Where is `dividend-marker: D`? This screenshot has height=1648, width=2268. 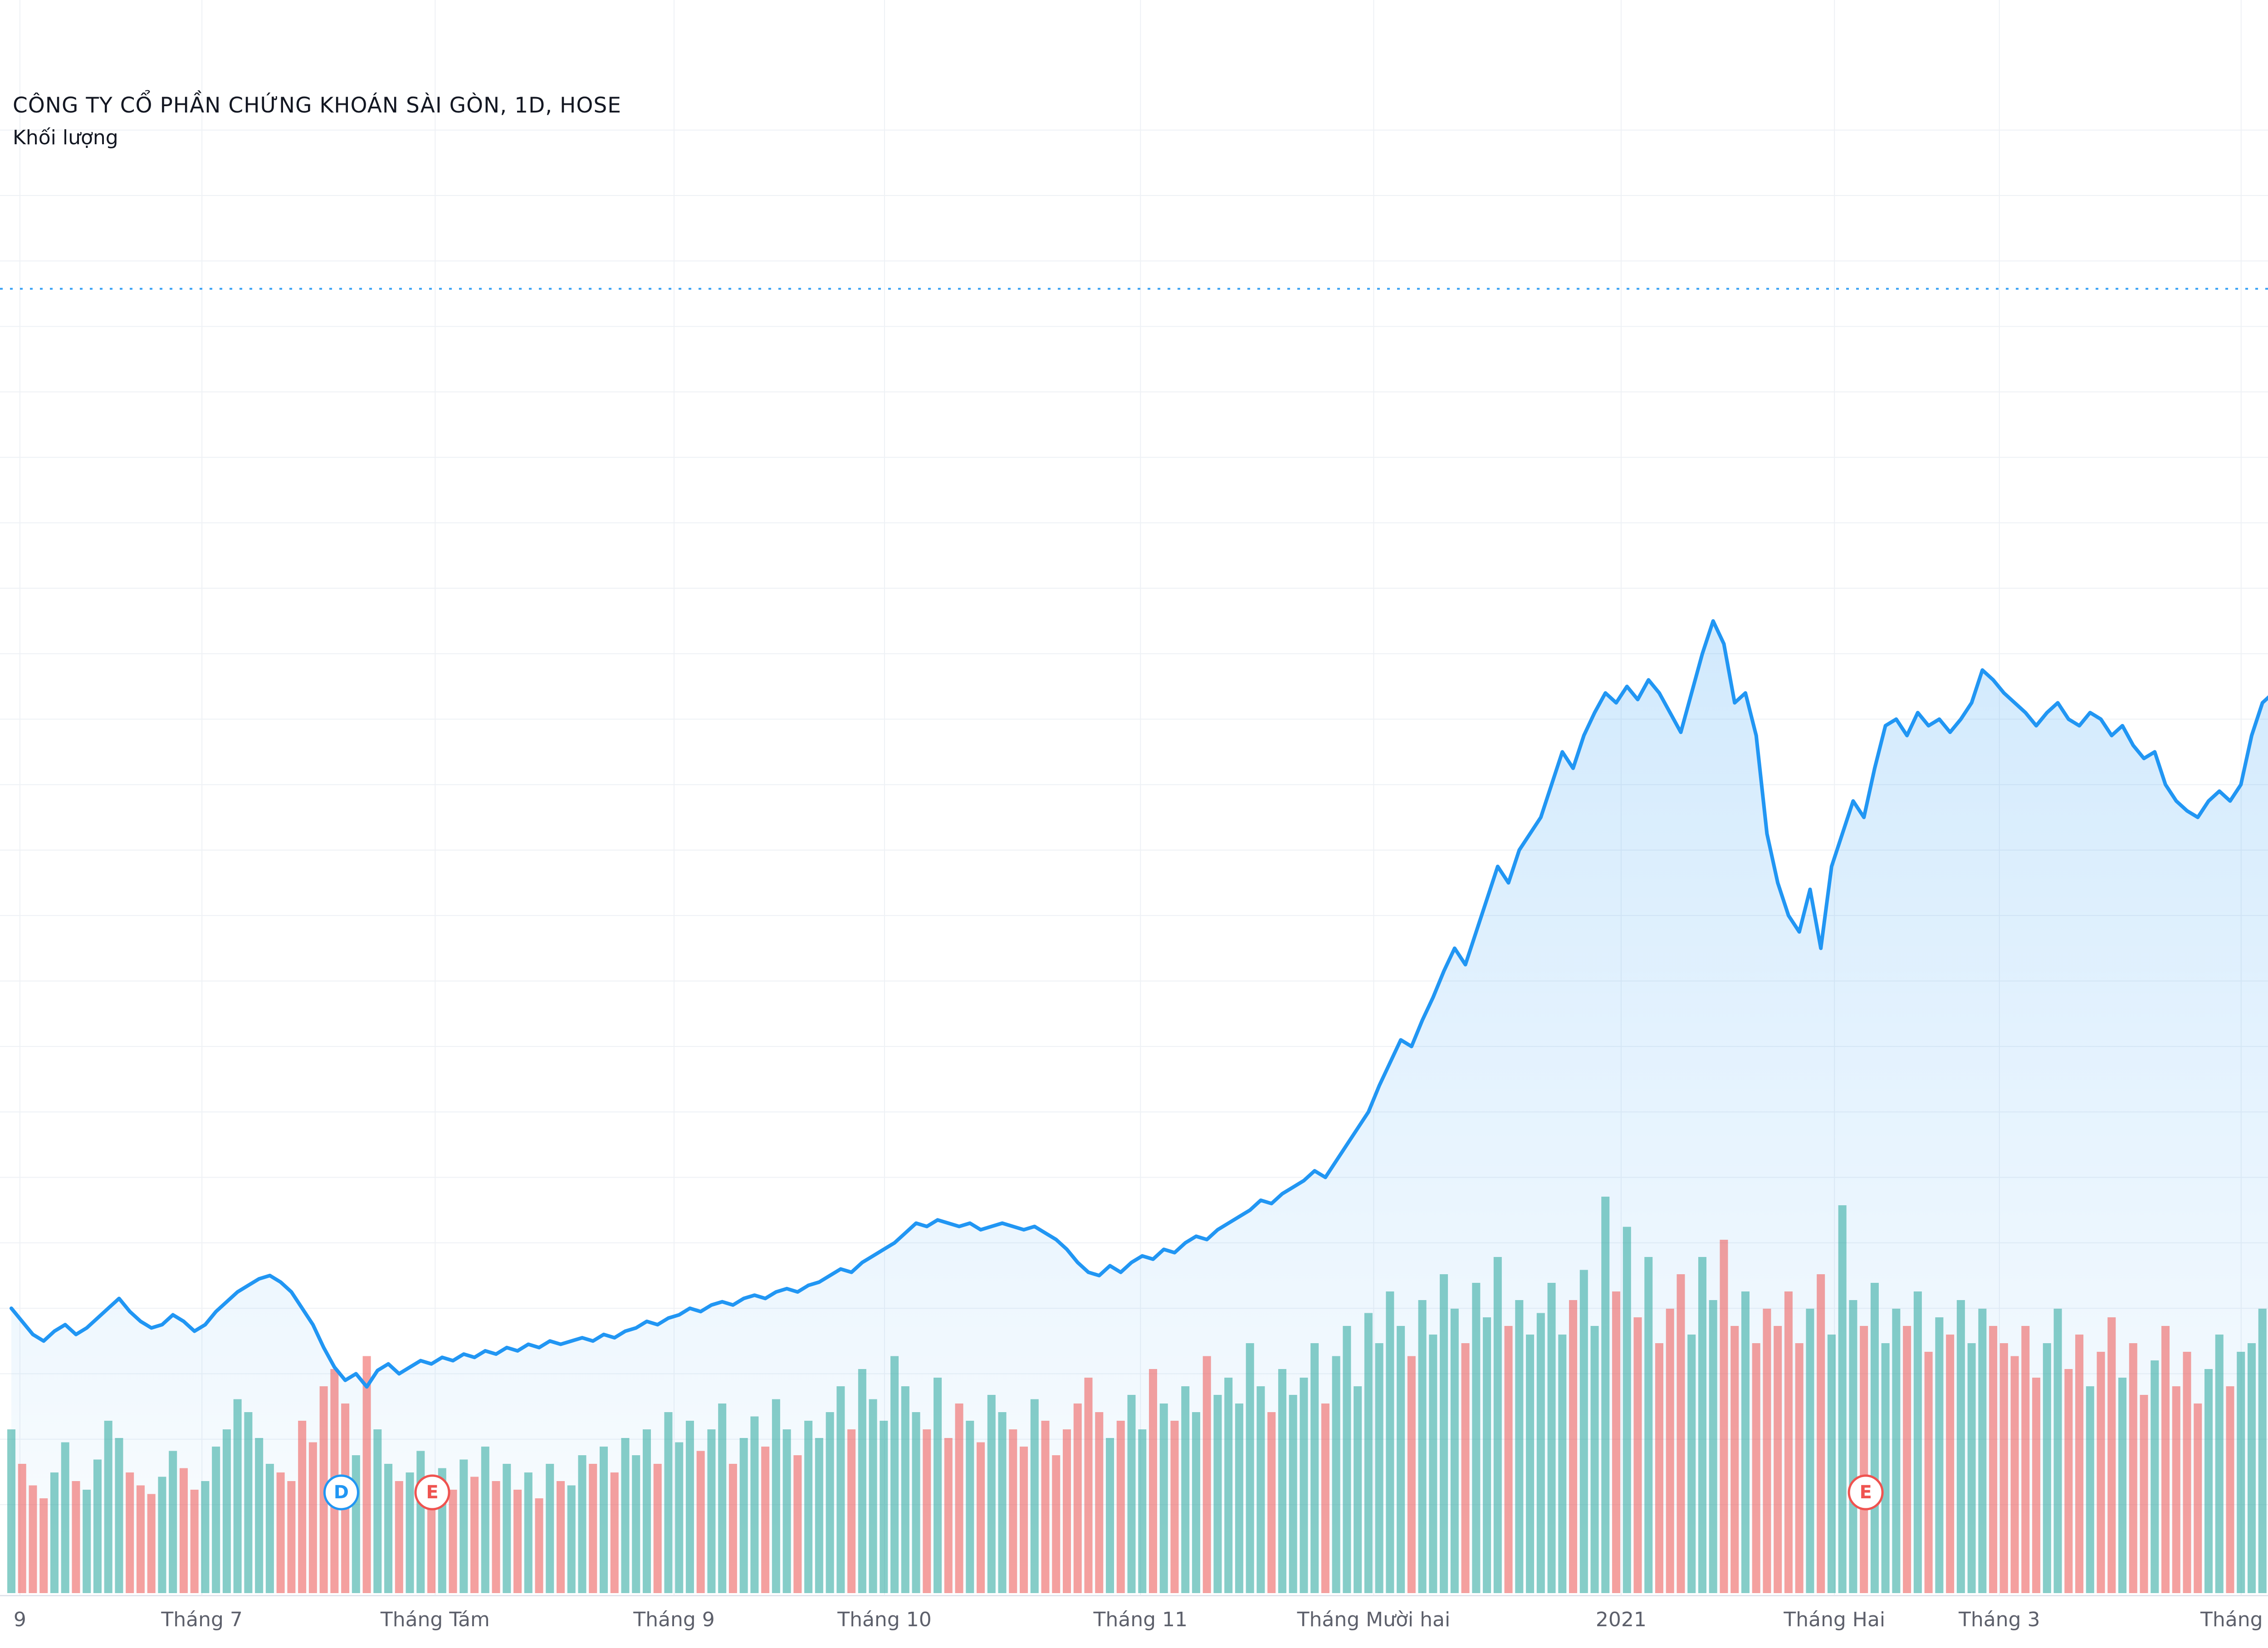 dividend-marker: D is located at coordinates (341, 1492).